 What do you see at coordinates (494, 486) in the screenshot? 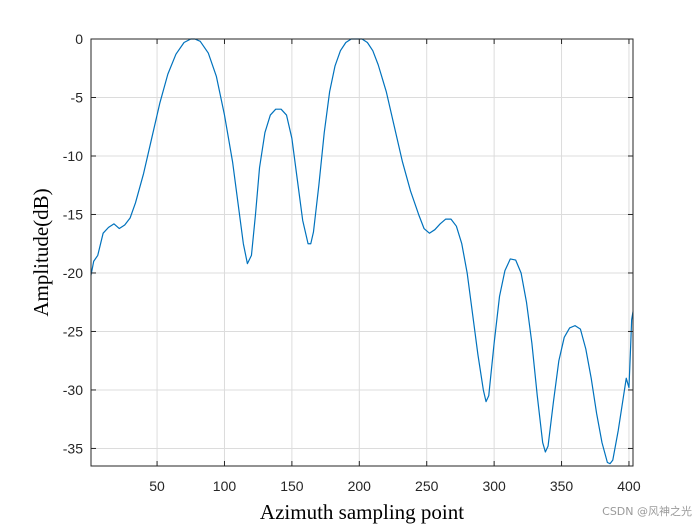
I see `x-tick-label-5: 300` at bounding box center [494, 486].